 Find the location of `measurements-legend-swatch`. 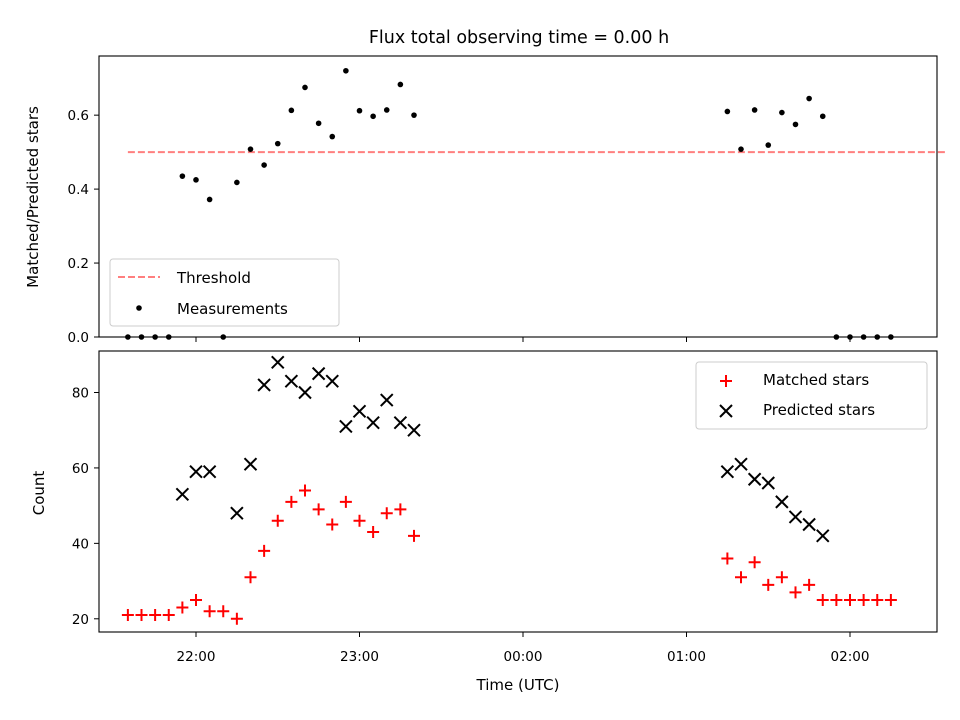

measurements-legend-swatch is located at coordinates (139, 308).